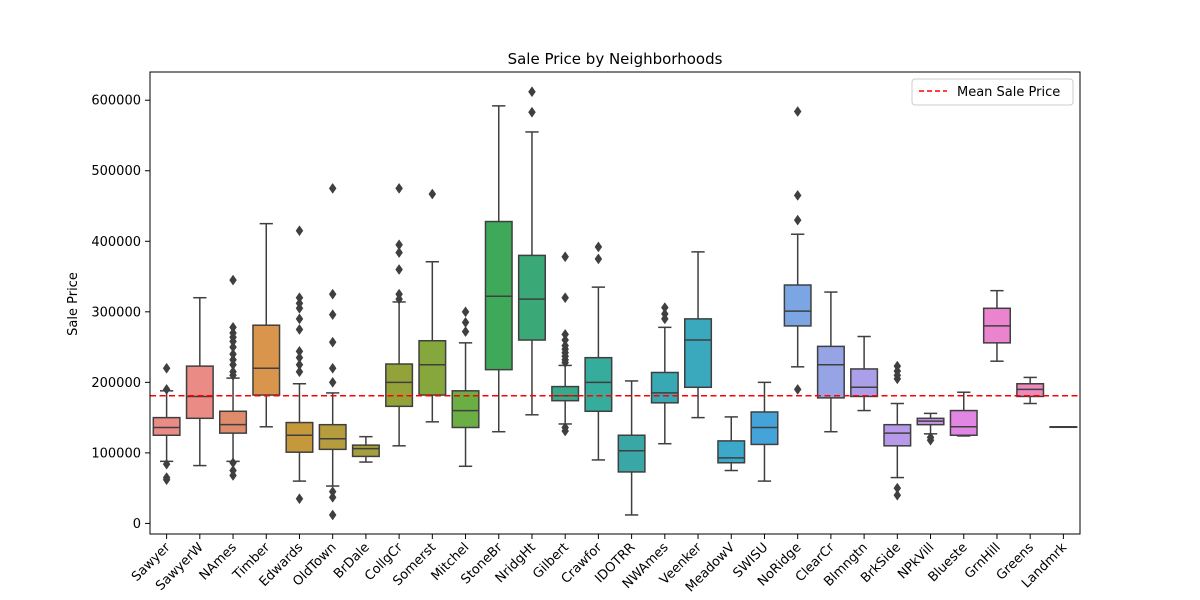 The width and height of the screenshot is (1200, 600). I want to click on box-veenker, so click(698, 335).